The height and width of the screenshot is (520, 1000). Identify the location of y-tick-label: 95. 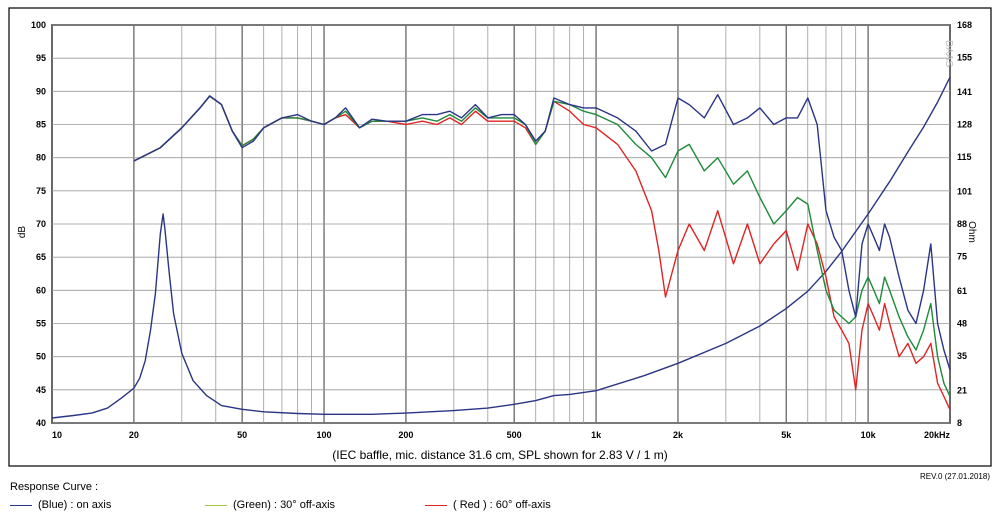
(41, 58).